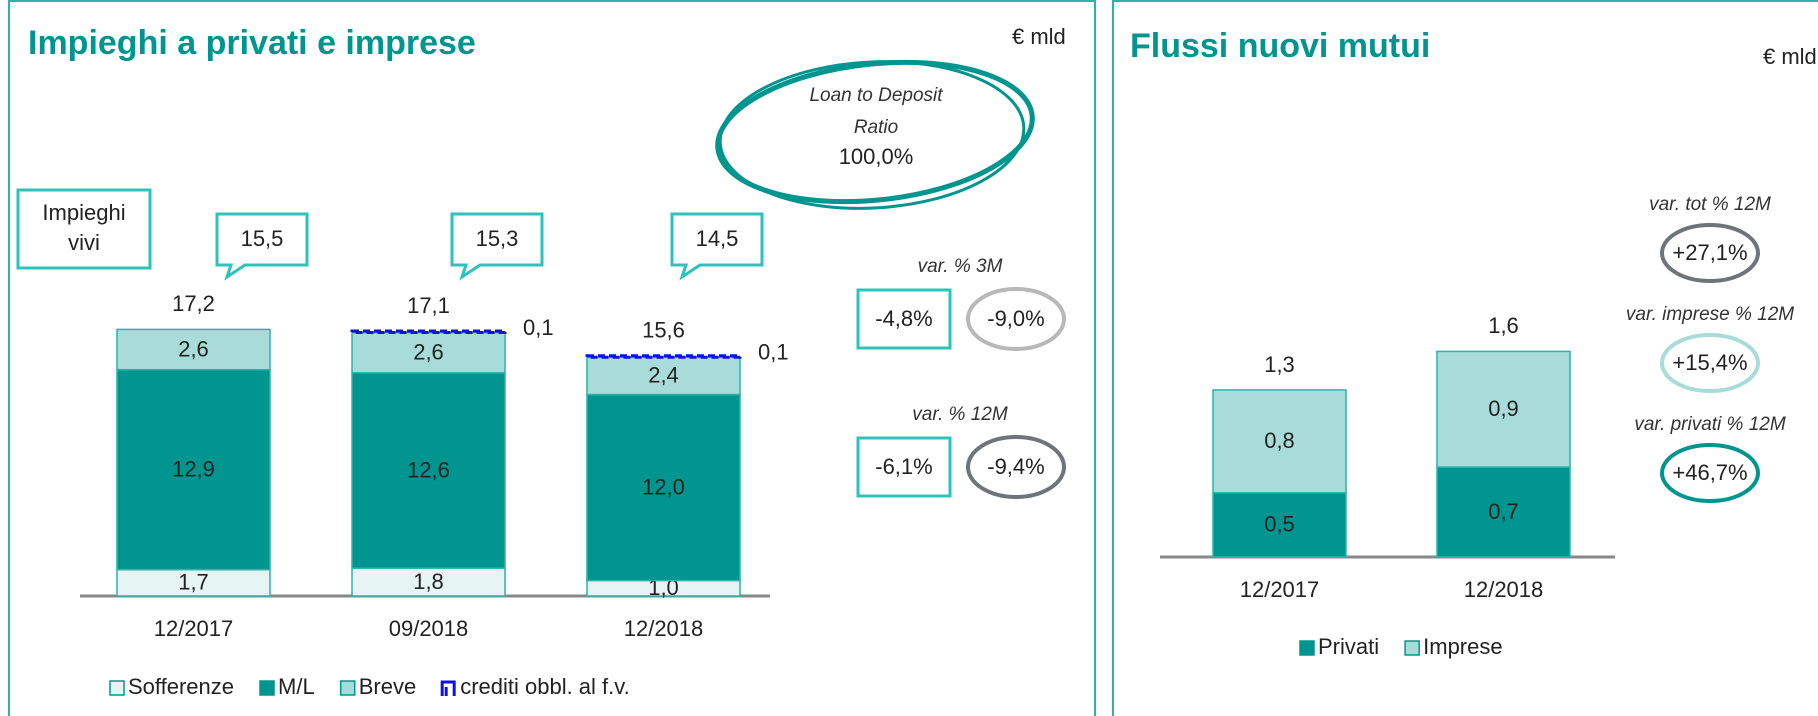 The height and width of the screenshot is (716, 1818). I want to click on variation-value: -4,8%, so click(903, 318).